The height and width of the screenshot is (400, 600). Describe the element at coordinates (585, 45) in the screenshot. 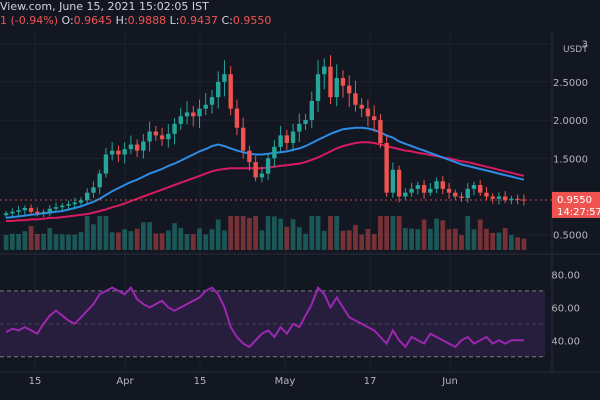

I see `price-tick-label: 3` at that location.